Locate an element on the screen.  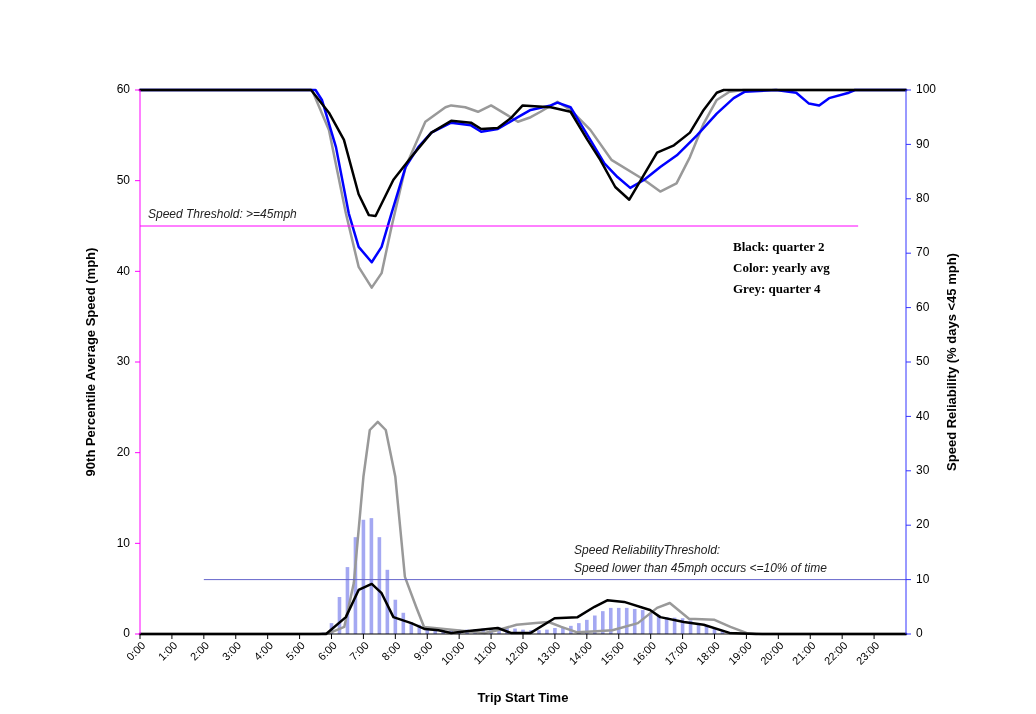
x-tick-label: 6:00 is located at coordinates (327, 650).